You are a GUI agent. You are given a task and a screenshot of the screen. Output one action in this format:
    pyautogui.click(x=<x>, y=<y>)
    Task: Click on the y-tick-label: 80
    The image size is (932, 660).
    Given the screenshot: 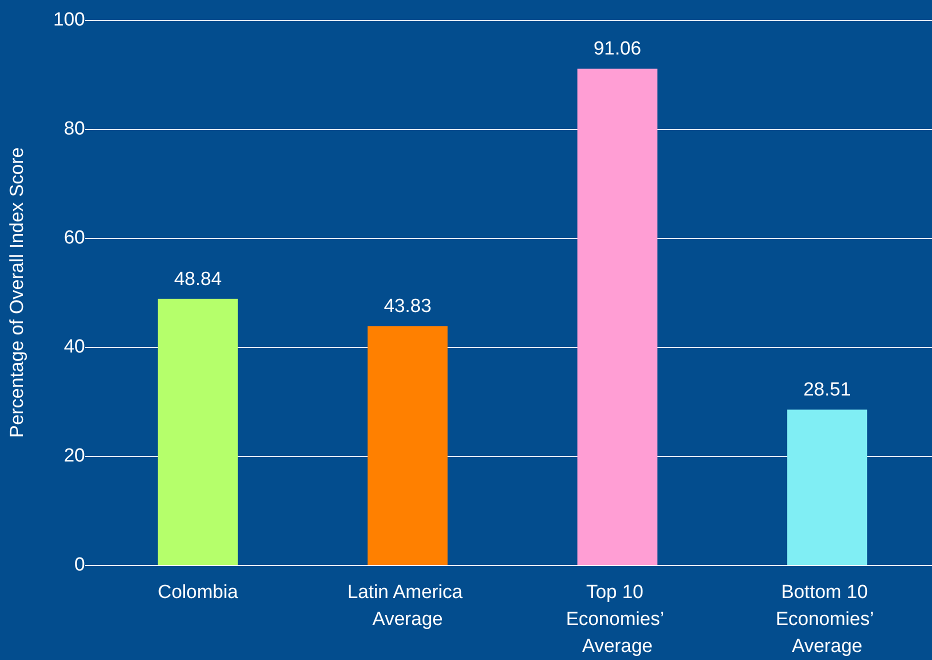 What is the action you would take?
    pyautogui.click(x=74, y=129)
    